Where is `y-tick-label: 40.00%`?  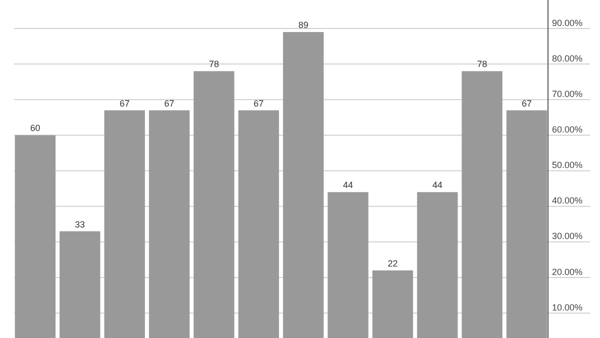 y-tick-label: 40.00% is located at coordinates (567, 201).